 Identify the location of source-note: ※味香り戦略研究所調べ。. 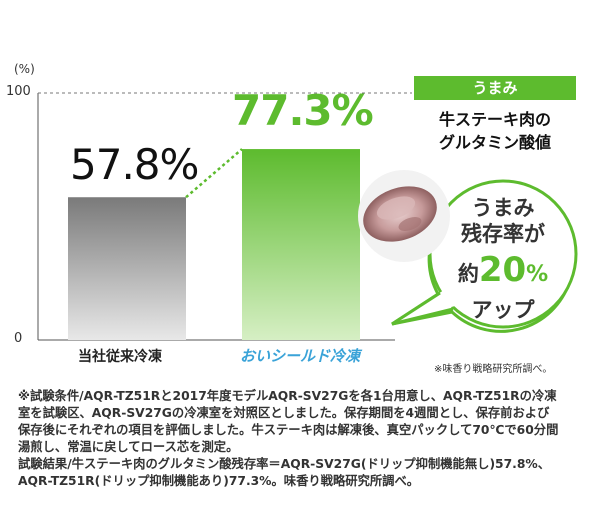
(493, 369).